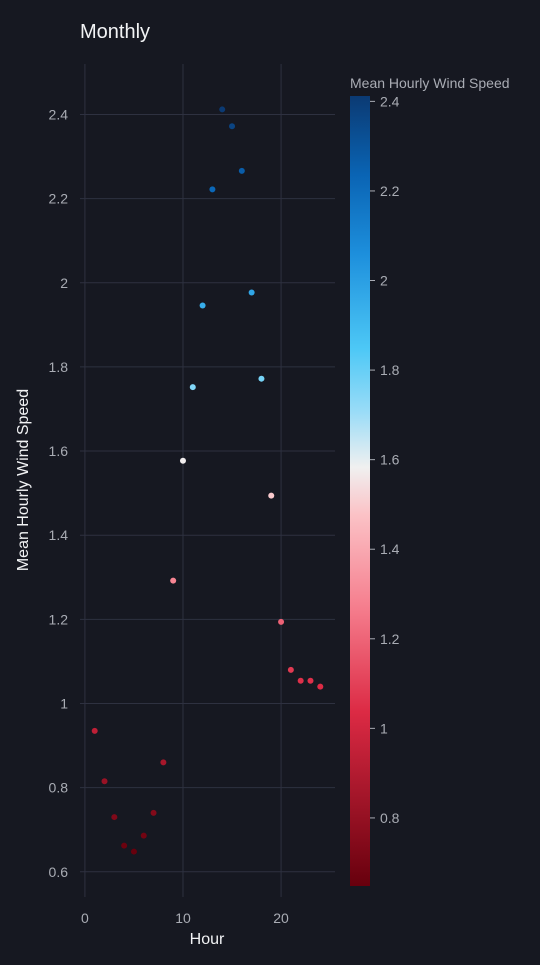  Describe the element at coordinates (59, 199) in the screenshot. I see `y-tick-label: 2.2` at that location.